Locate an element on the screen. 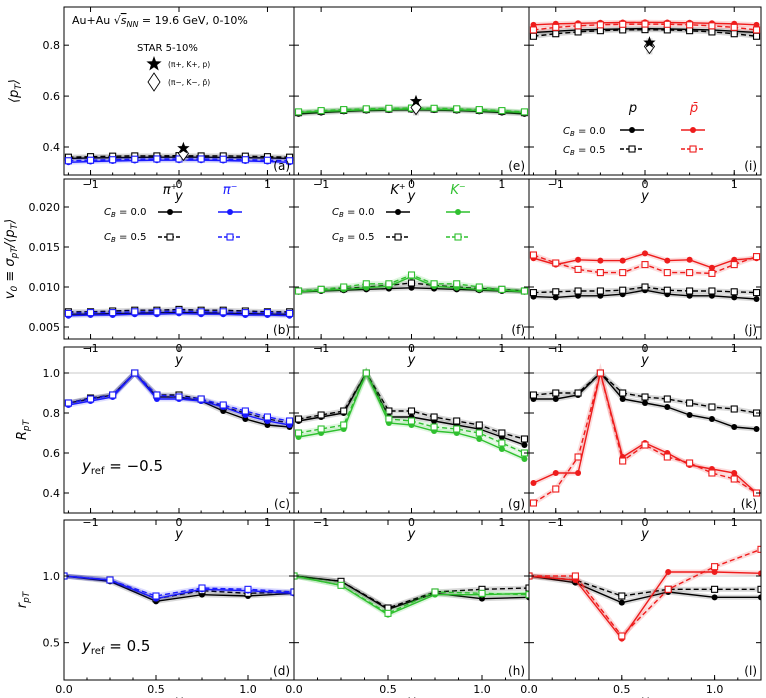 This screenshot has height=698, width=766. kaon-legend-neg: K− is located at coordinates (457, 190).